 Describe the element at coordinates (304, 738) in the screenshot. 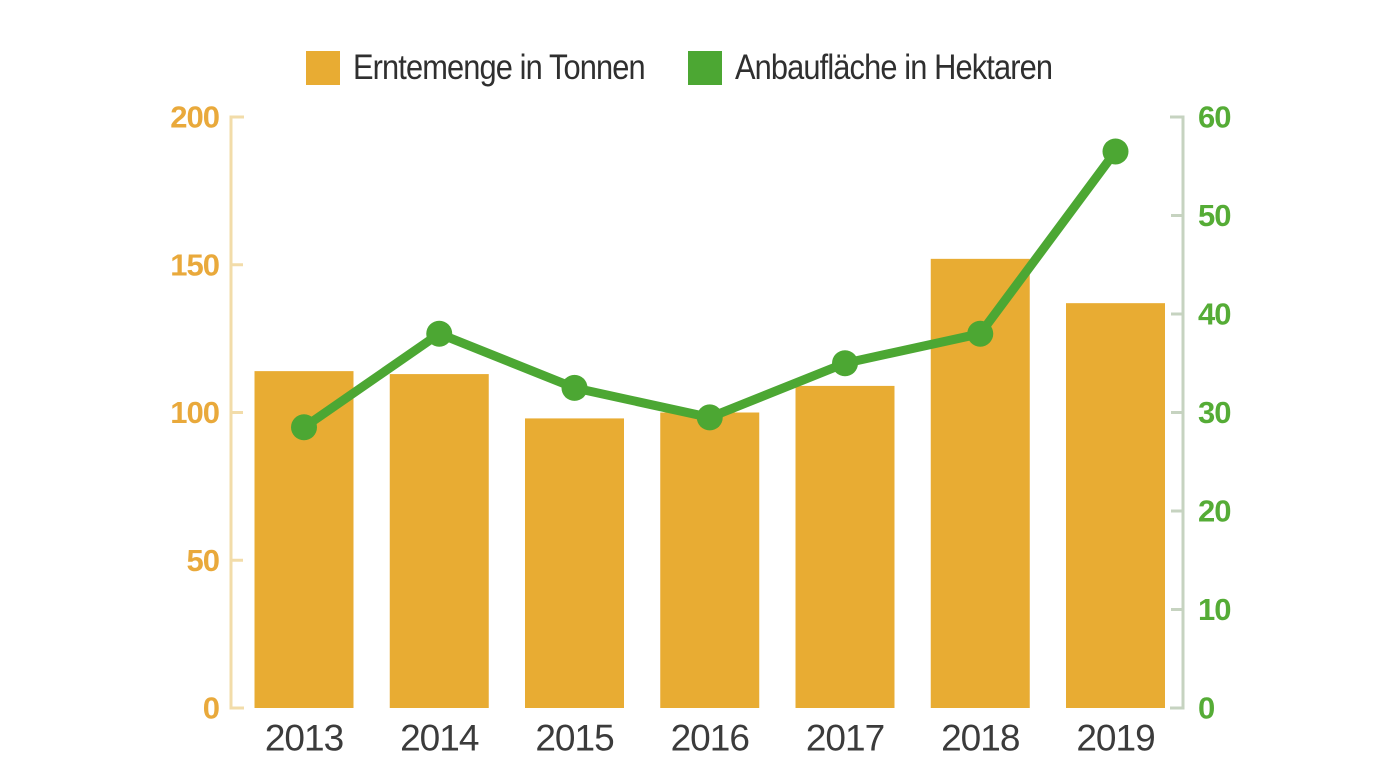

I see `x-axis-label-2013: 2013` at that location.